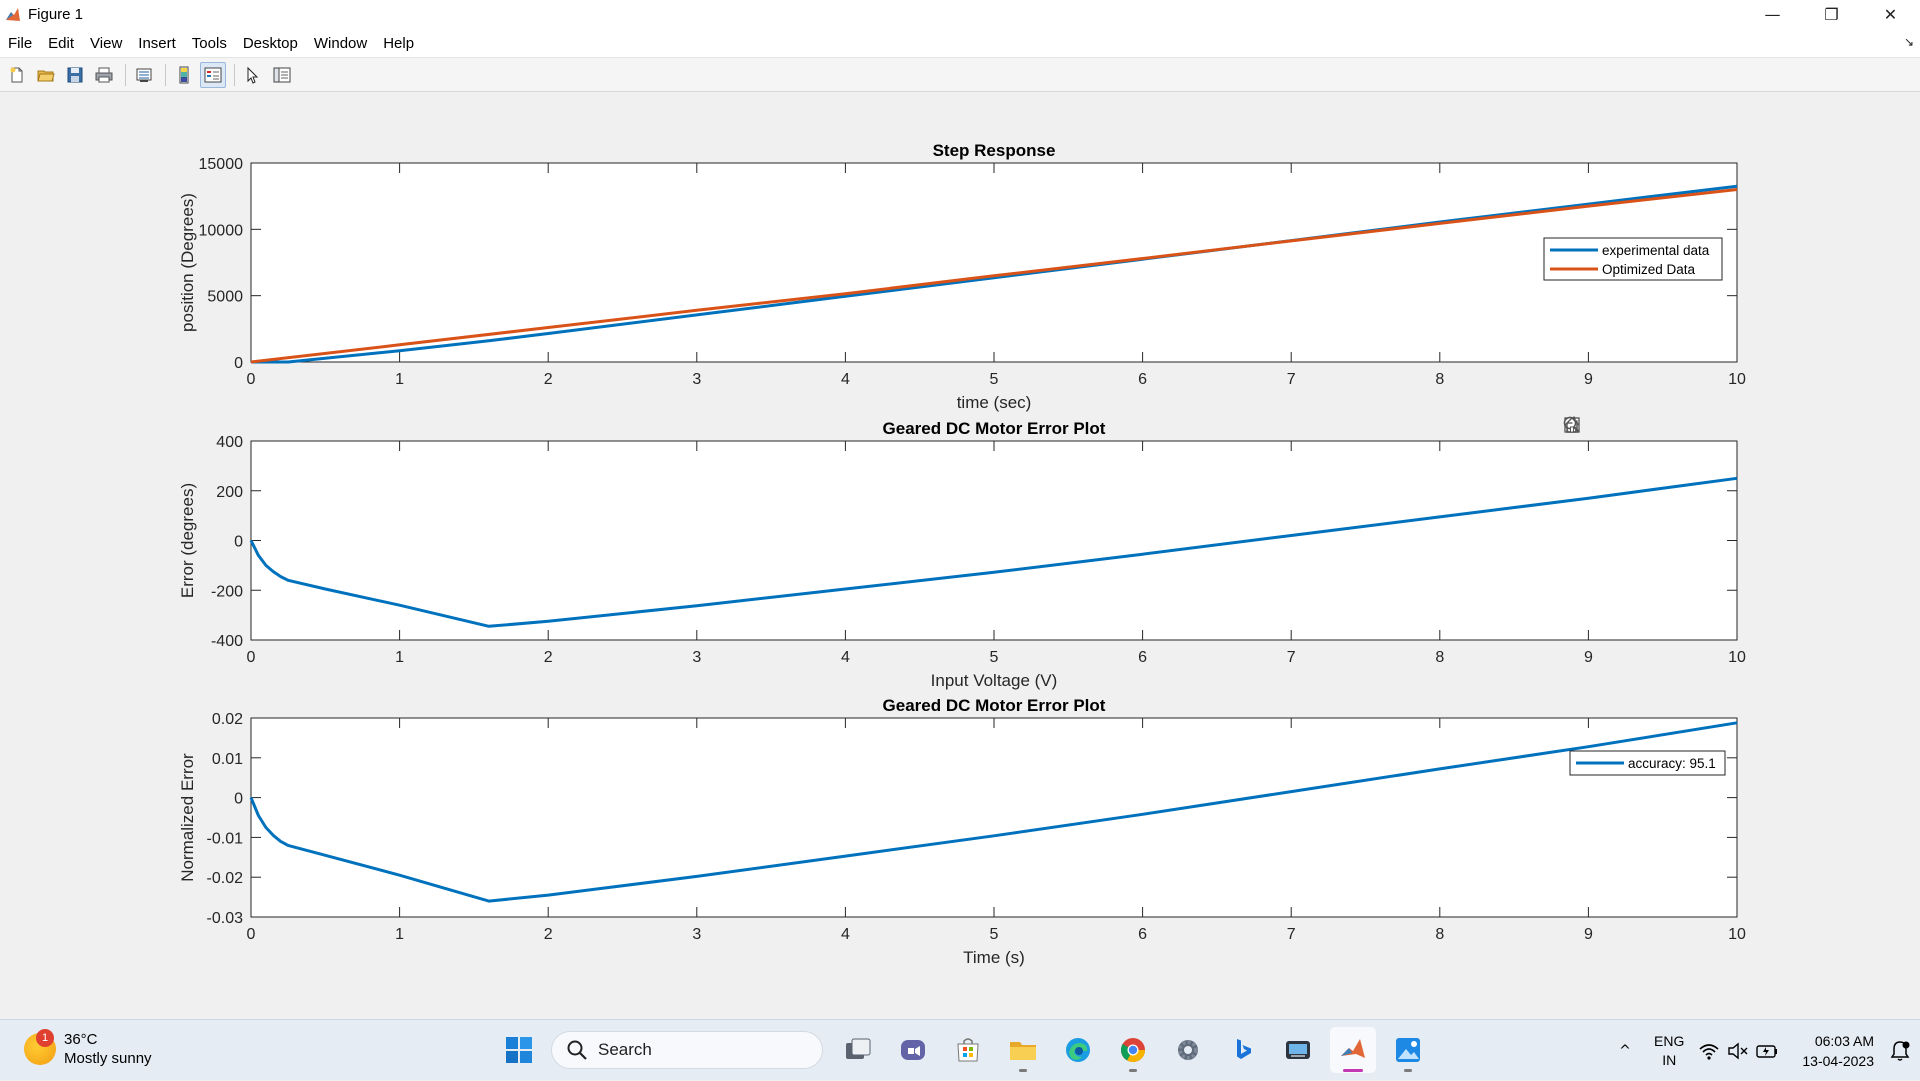 This screenshot has width=1920, height=1081. What do you see at coordinates (994, 150) in the screenshot?
I see `plot-title: Step Response` at bounding box center [994, 150].